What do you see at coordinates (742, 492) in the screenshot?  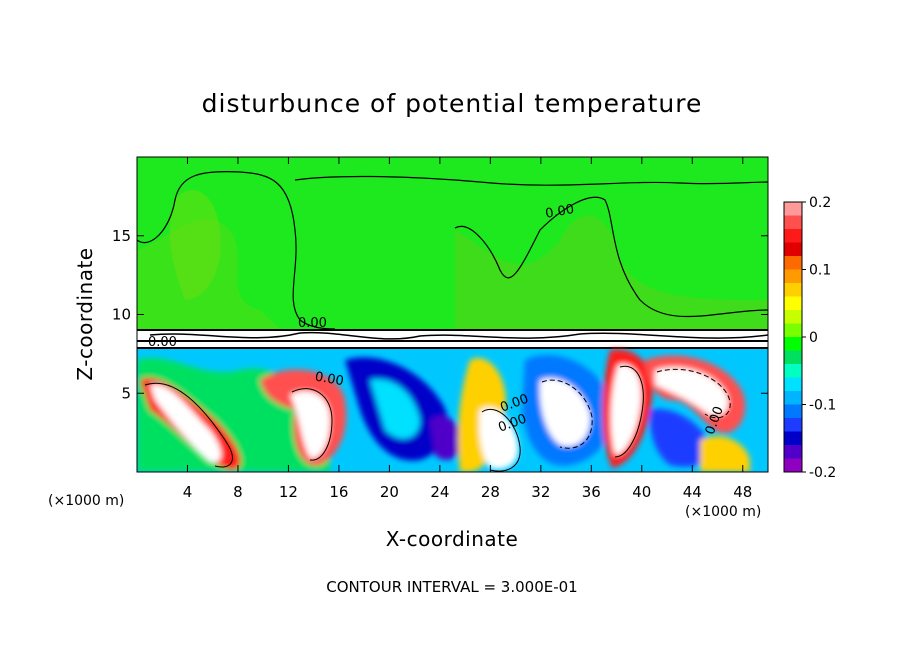 I see `x-tick-label: 48` at bounding box center [742, 492].